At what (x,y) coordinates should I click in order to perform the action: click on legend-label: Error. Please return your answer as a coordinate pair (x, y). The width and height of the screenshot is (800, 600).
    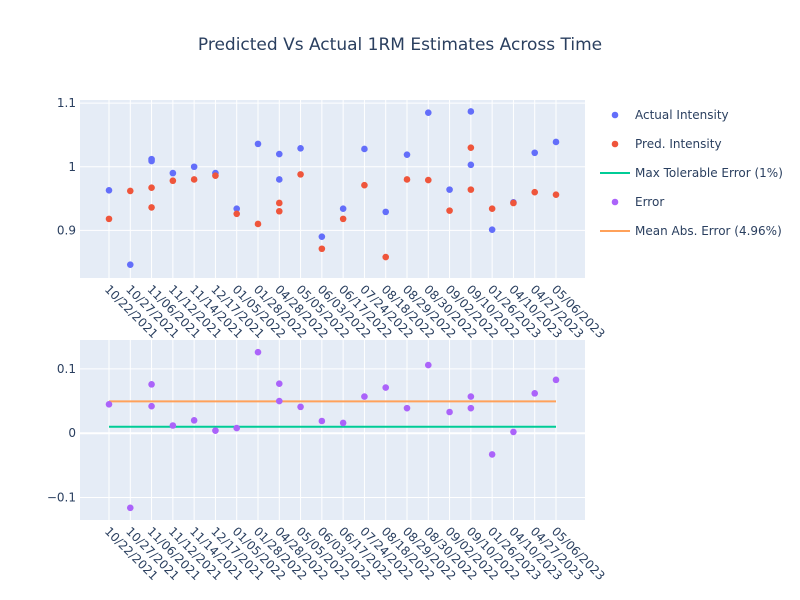
    Looking at the image, I should click on (649, 202).